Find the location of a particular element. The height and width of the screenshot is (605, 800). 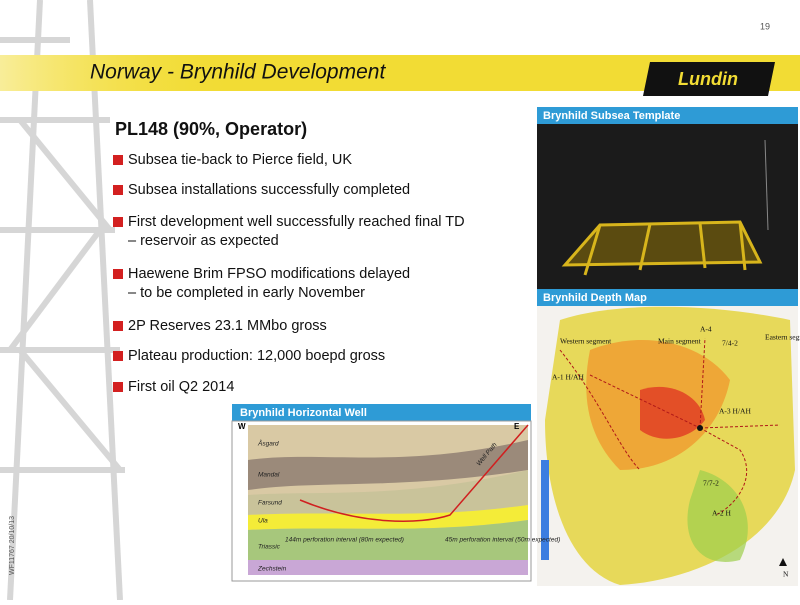

section-label: Farsund is located at coordinates (270, 503).